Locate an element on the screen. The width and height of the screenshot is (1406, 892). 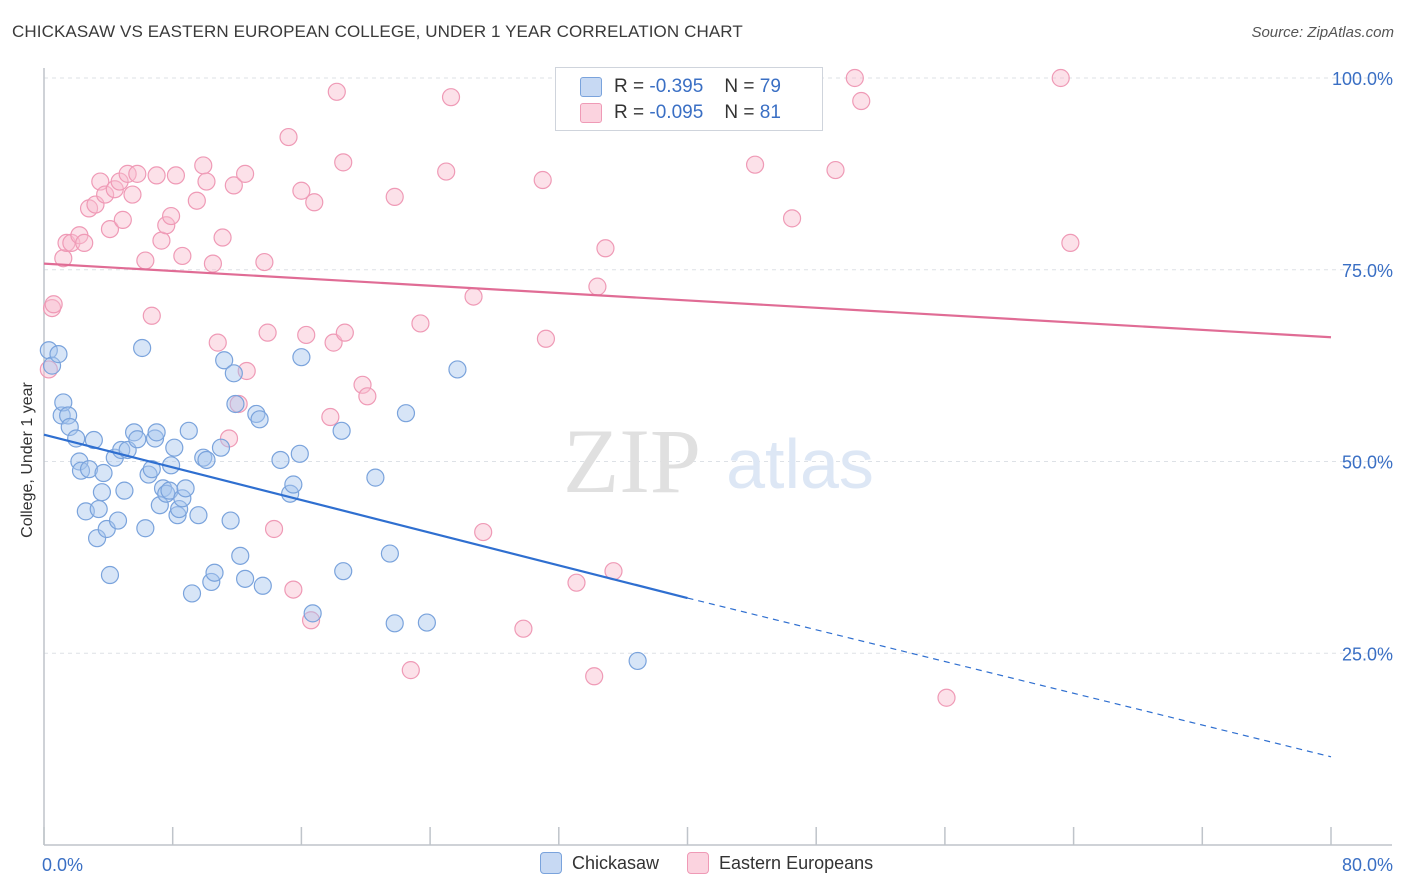
r-value: -0.095 is located at coordinates (676, 112).